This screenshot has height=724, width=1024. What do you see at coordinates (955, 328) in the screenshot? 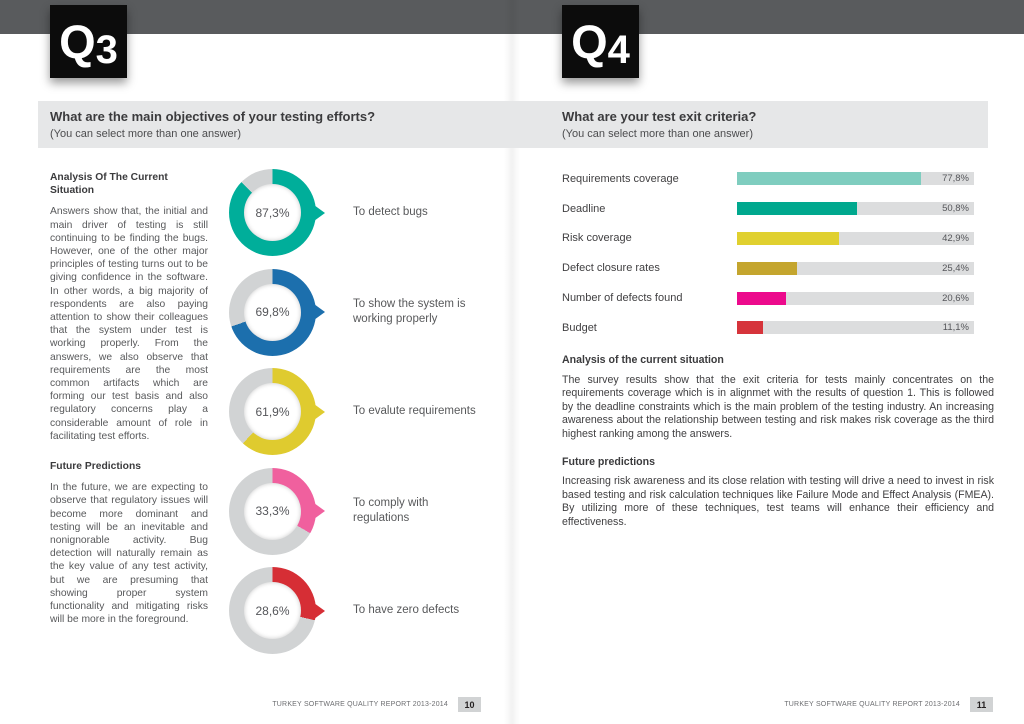
I see `bar-value-label: 11,1%` at bounding box center [955, 328].